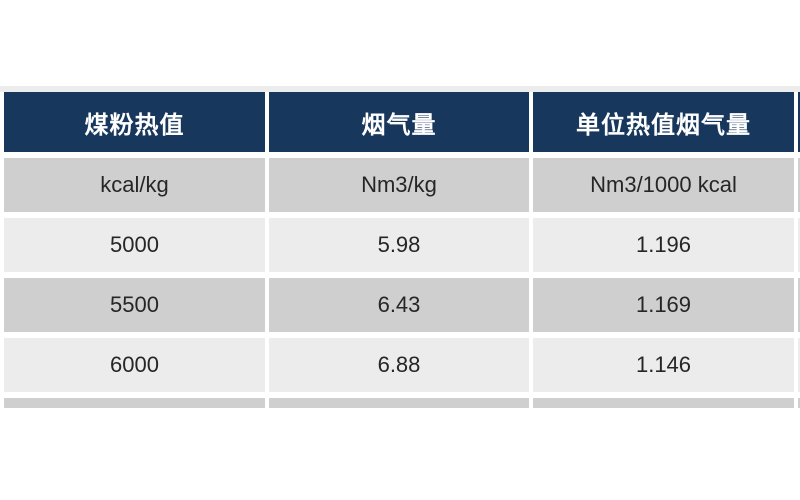 This screenshot has height=500, width=800. Describe the element at coordinates (799, 122) in the screenshot. I see `header-cell-clipped` at that location.